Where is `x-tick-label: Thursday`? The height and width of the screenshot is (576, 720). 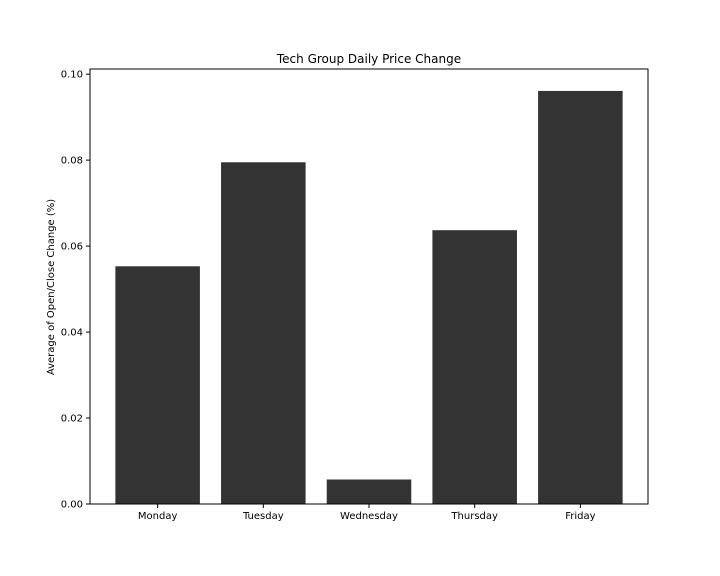
x-tick-label: Thursday is located at coordinates (474, 516).